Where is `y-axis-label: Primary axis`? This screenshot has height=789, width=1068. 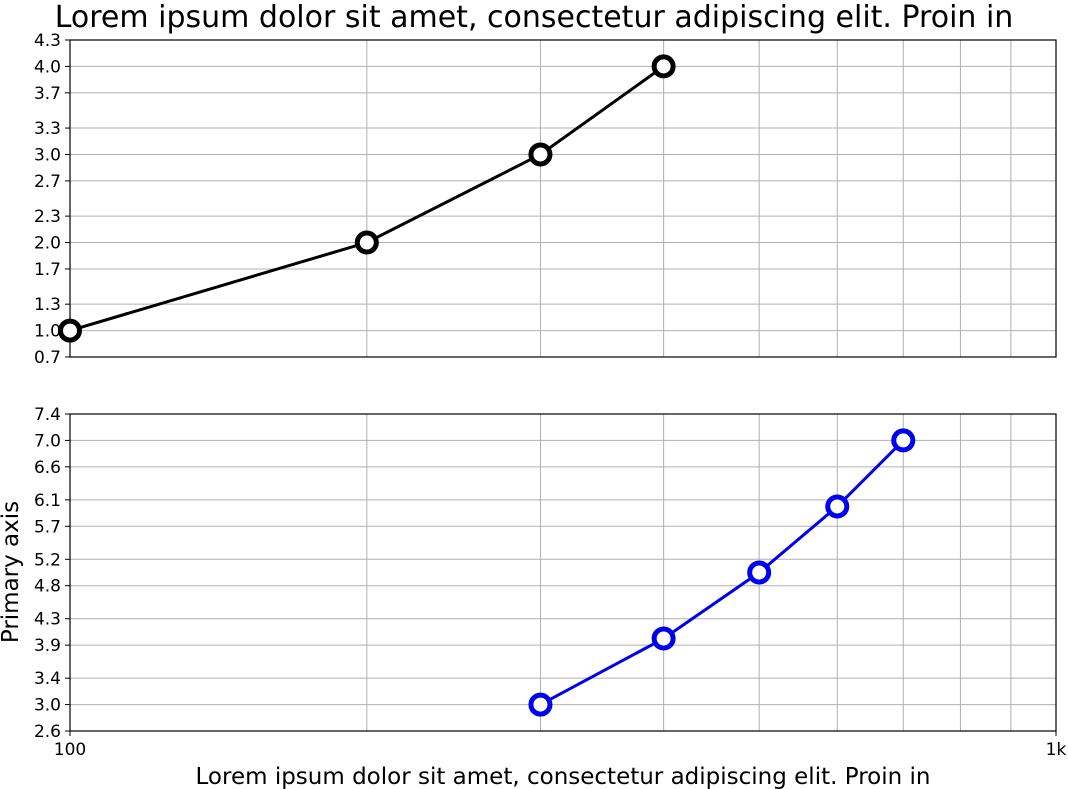 y-axis-label: Primary axis is located at coordinates (12, 572).